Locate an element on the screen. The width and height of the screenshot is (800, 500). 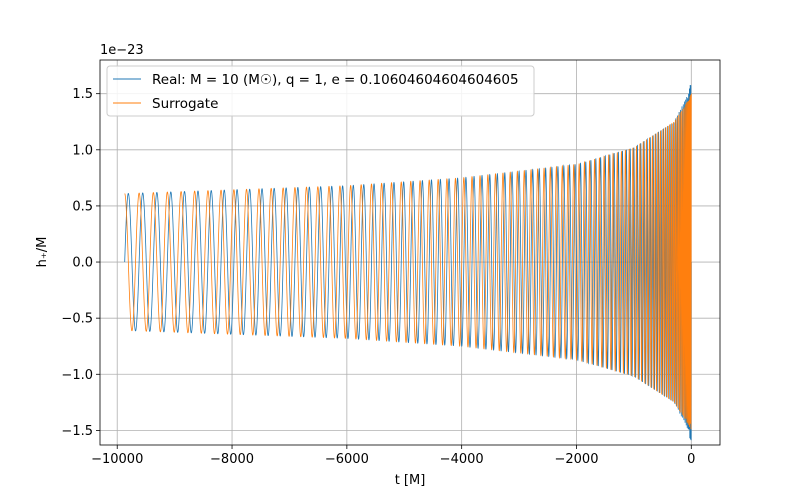
y-tick-label: 1.0 is located at coordinates (82, 150).